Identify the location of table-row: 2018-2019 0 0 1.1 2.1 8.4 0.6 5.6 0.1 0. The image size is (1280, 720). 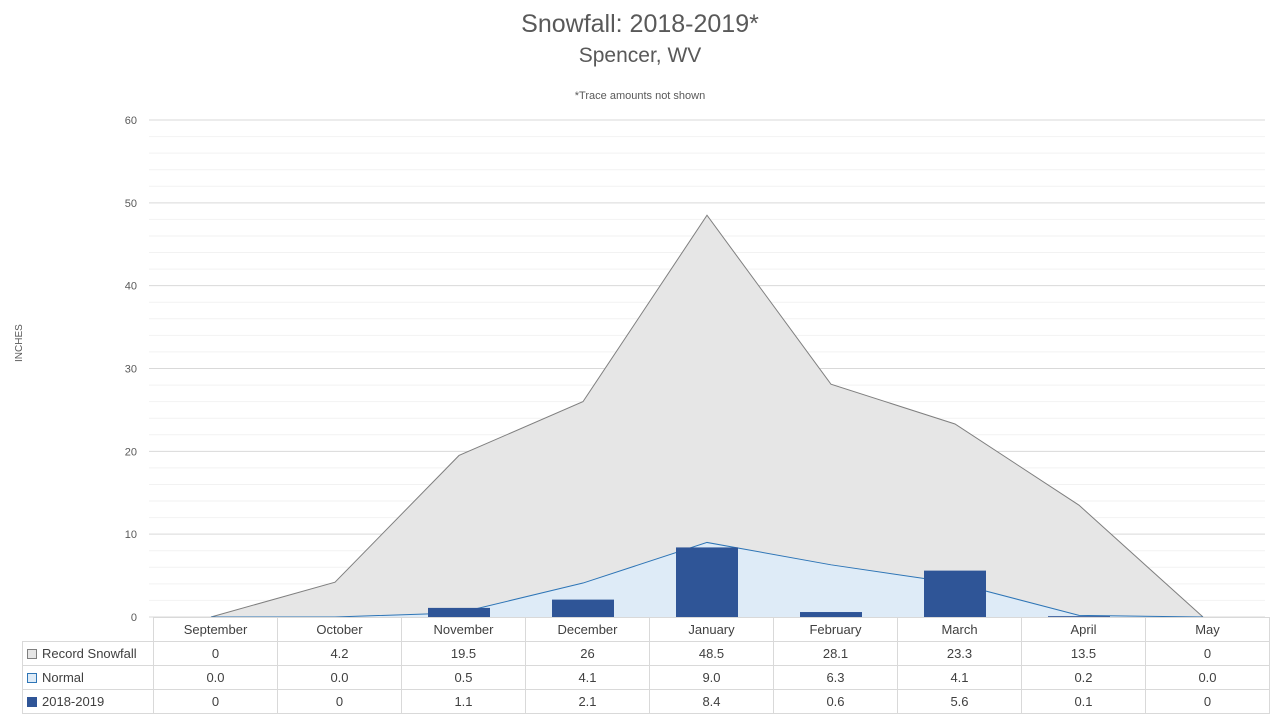
(646, 701).